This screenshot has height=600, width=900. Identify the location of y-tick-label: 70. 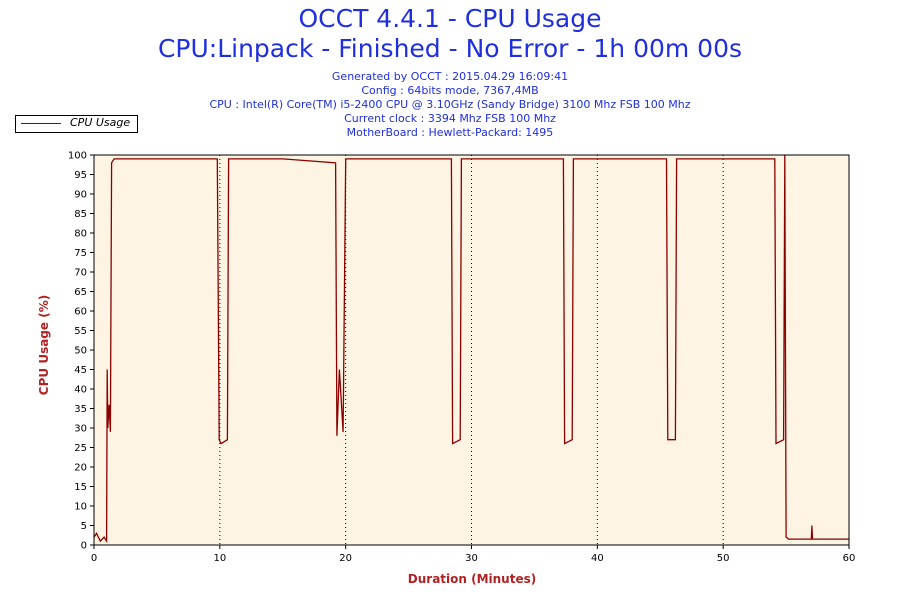
(80, 273).